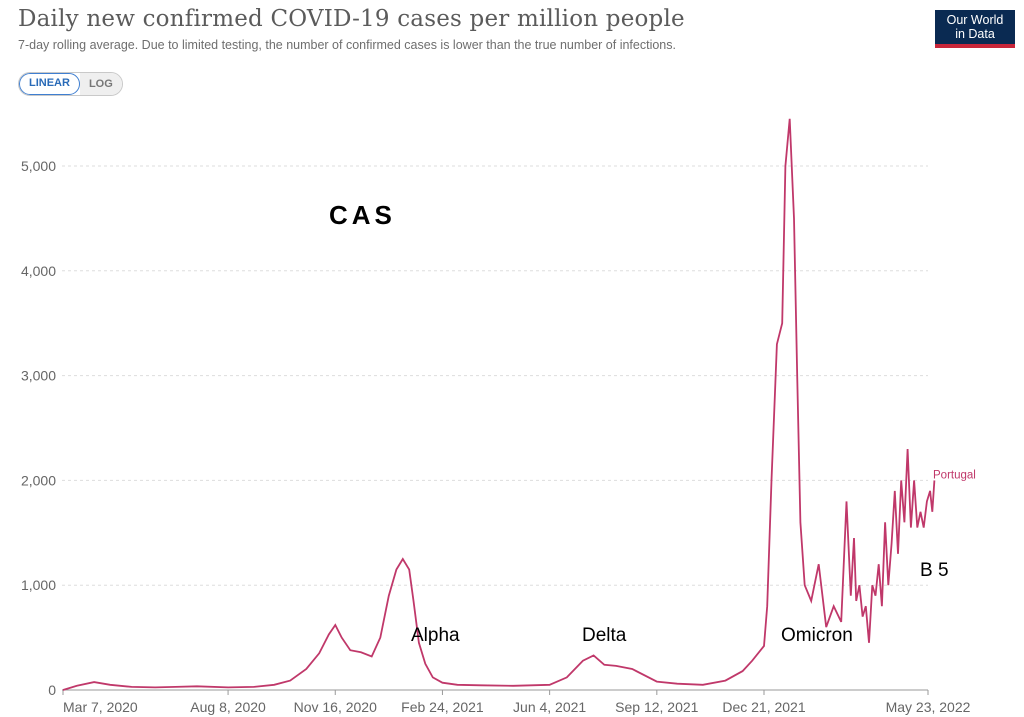  What do you see at coordinates (38, 376) in the screenshot?
I see `y-tick-label: 3,000` at bounding box center [38, 376].